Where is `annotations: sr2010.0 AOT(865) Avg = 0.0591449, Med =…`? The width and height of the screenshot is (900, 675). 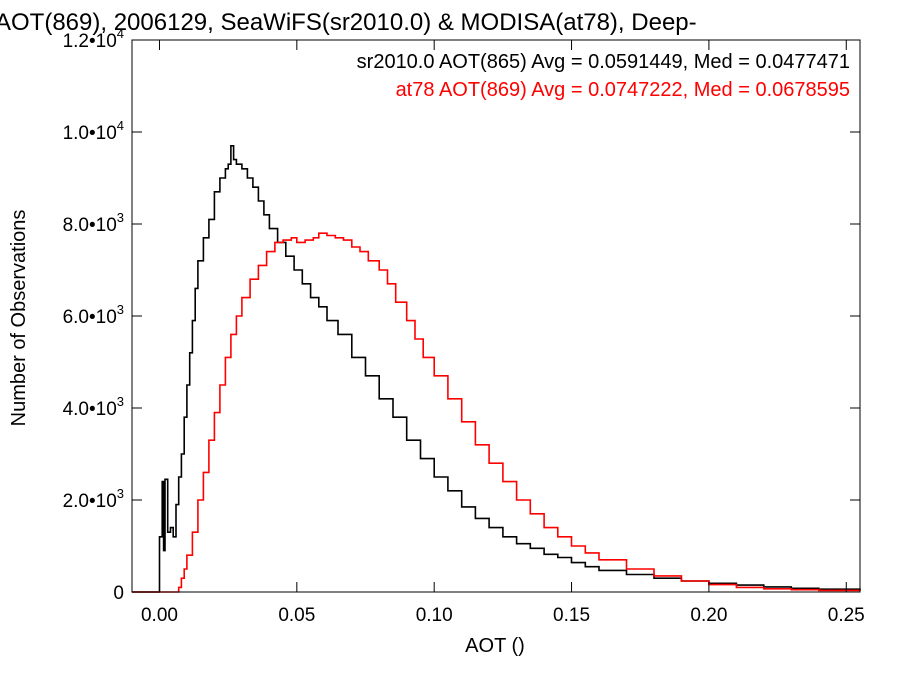 annotations: sr2010.0 AOT(865) Avg = 0.0591449, Med =… is located at coordinates (603, 76).